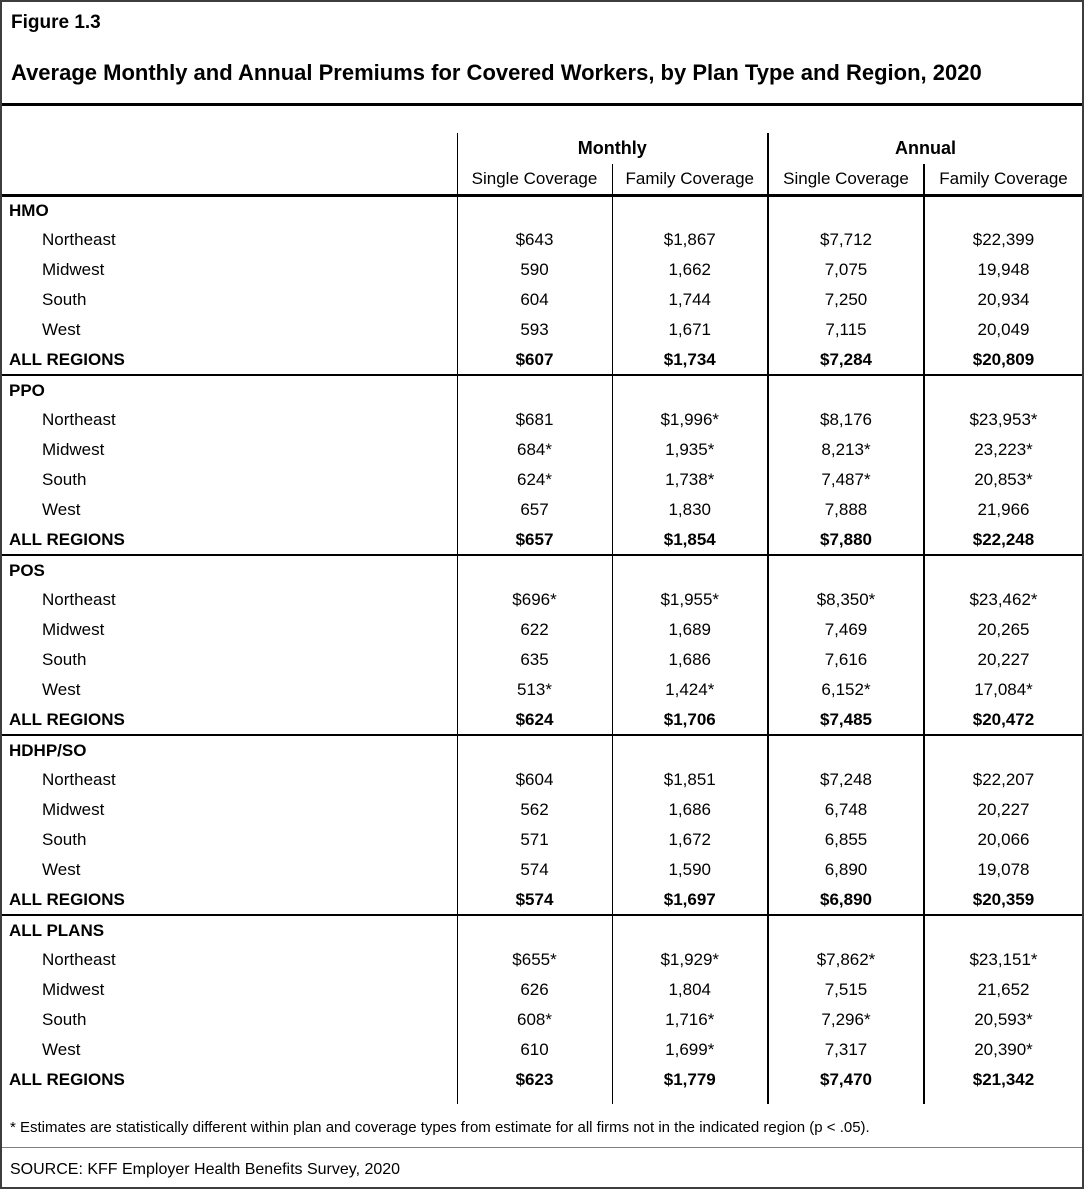 This screenshot has width=1084, height=1189. What do you see at coordinates (56, 22) in the screenshot?
I see `figure-label: Figure 1.3` at bounding box center [56, 22].